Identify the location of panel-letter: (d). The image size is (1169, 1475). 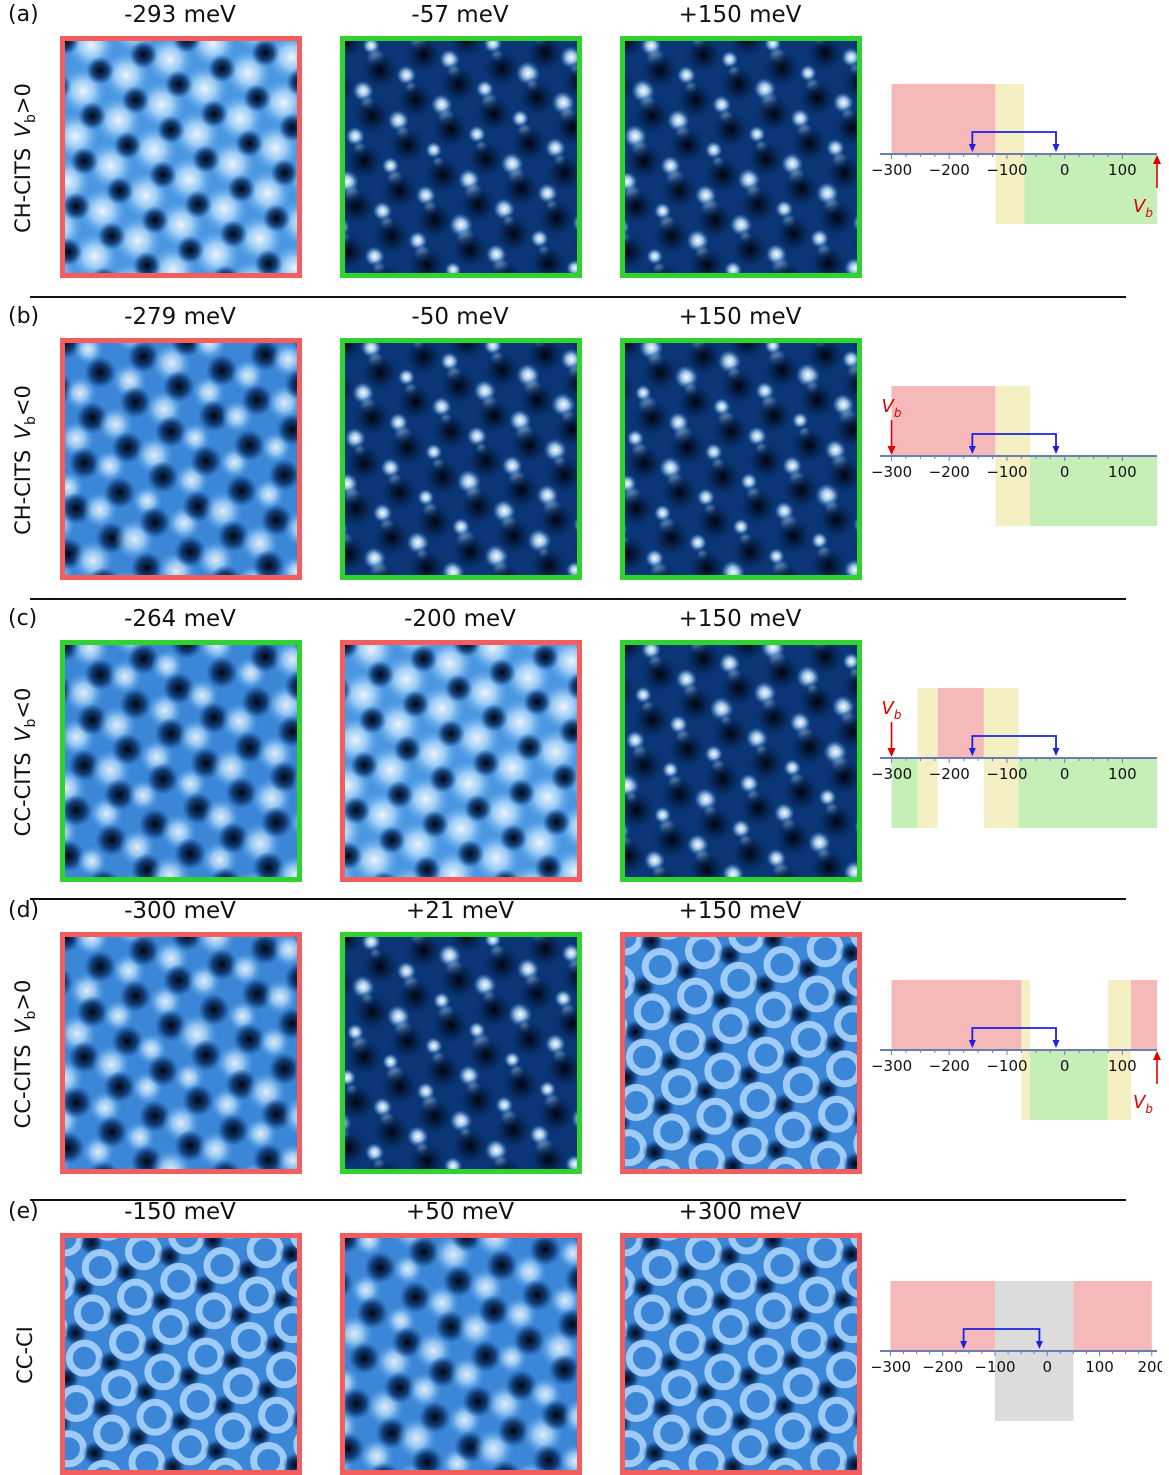
(23, 910).